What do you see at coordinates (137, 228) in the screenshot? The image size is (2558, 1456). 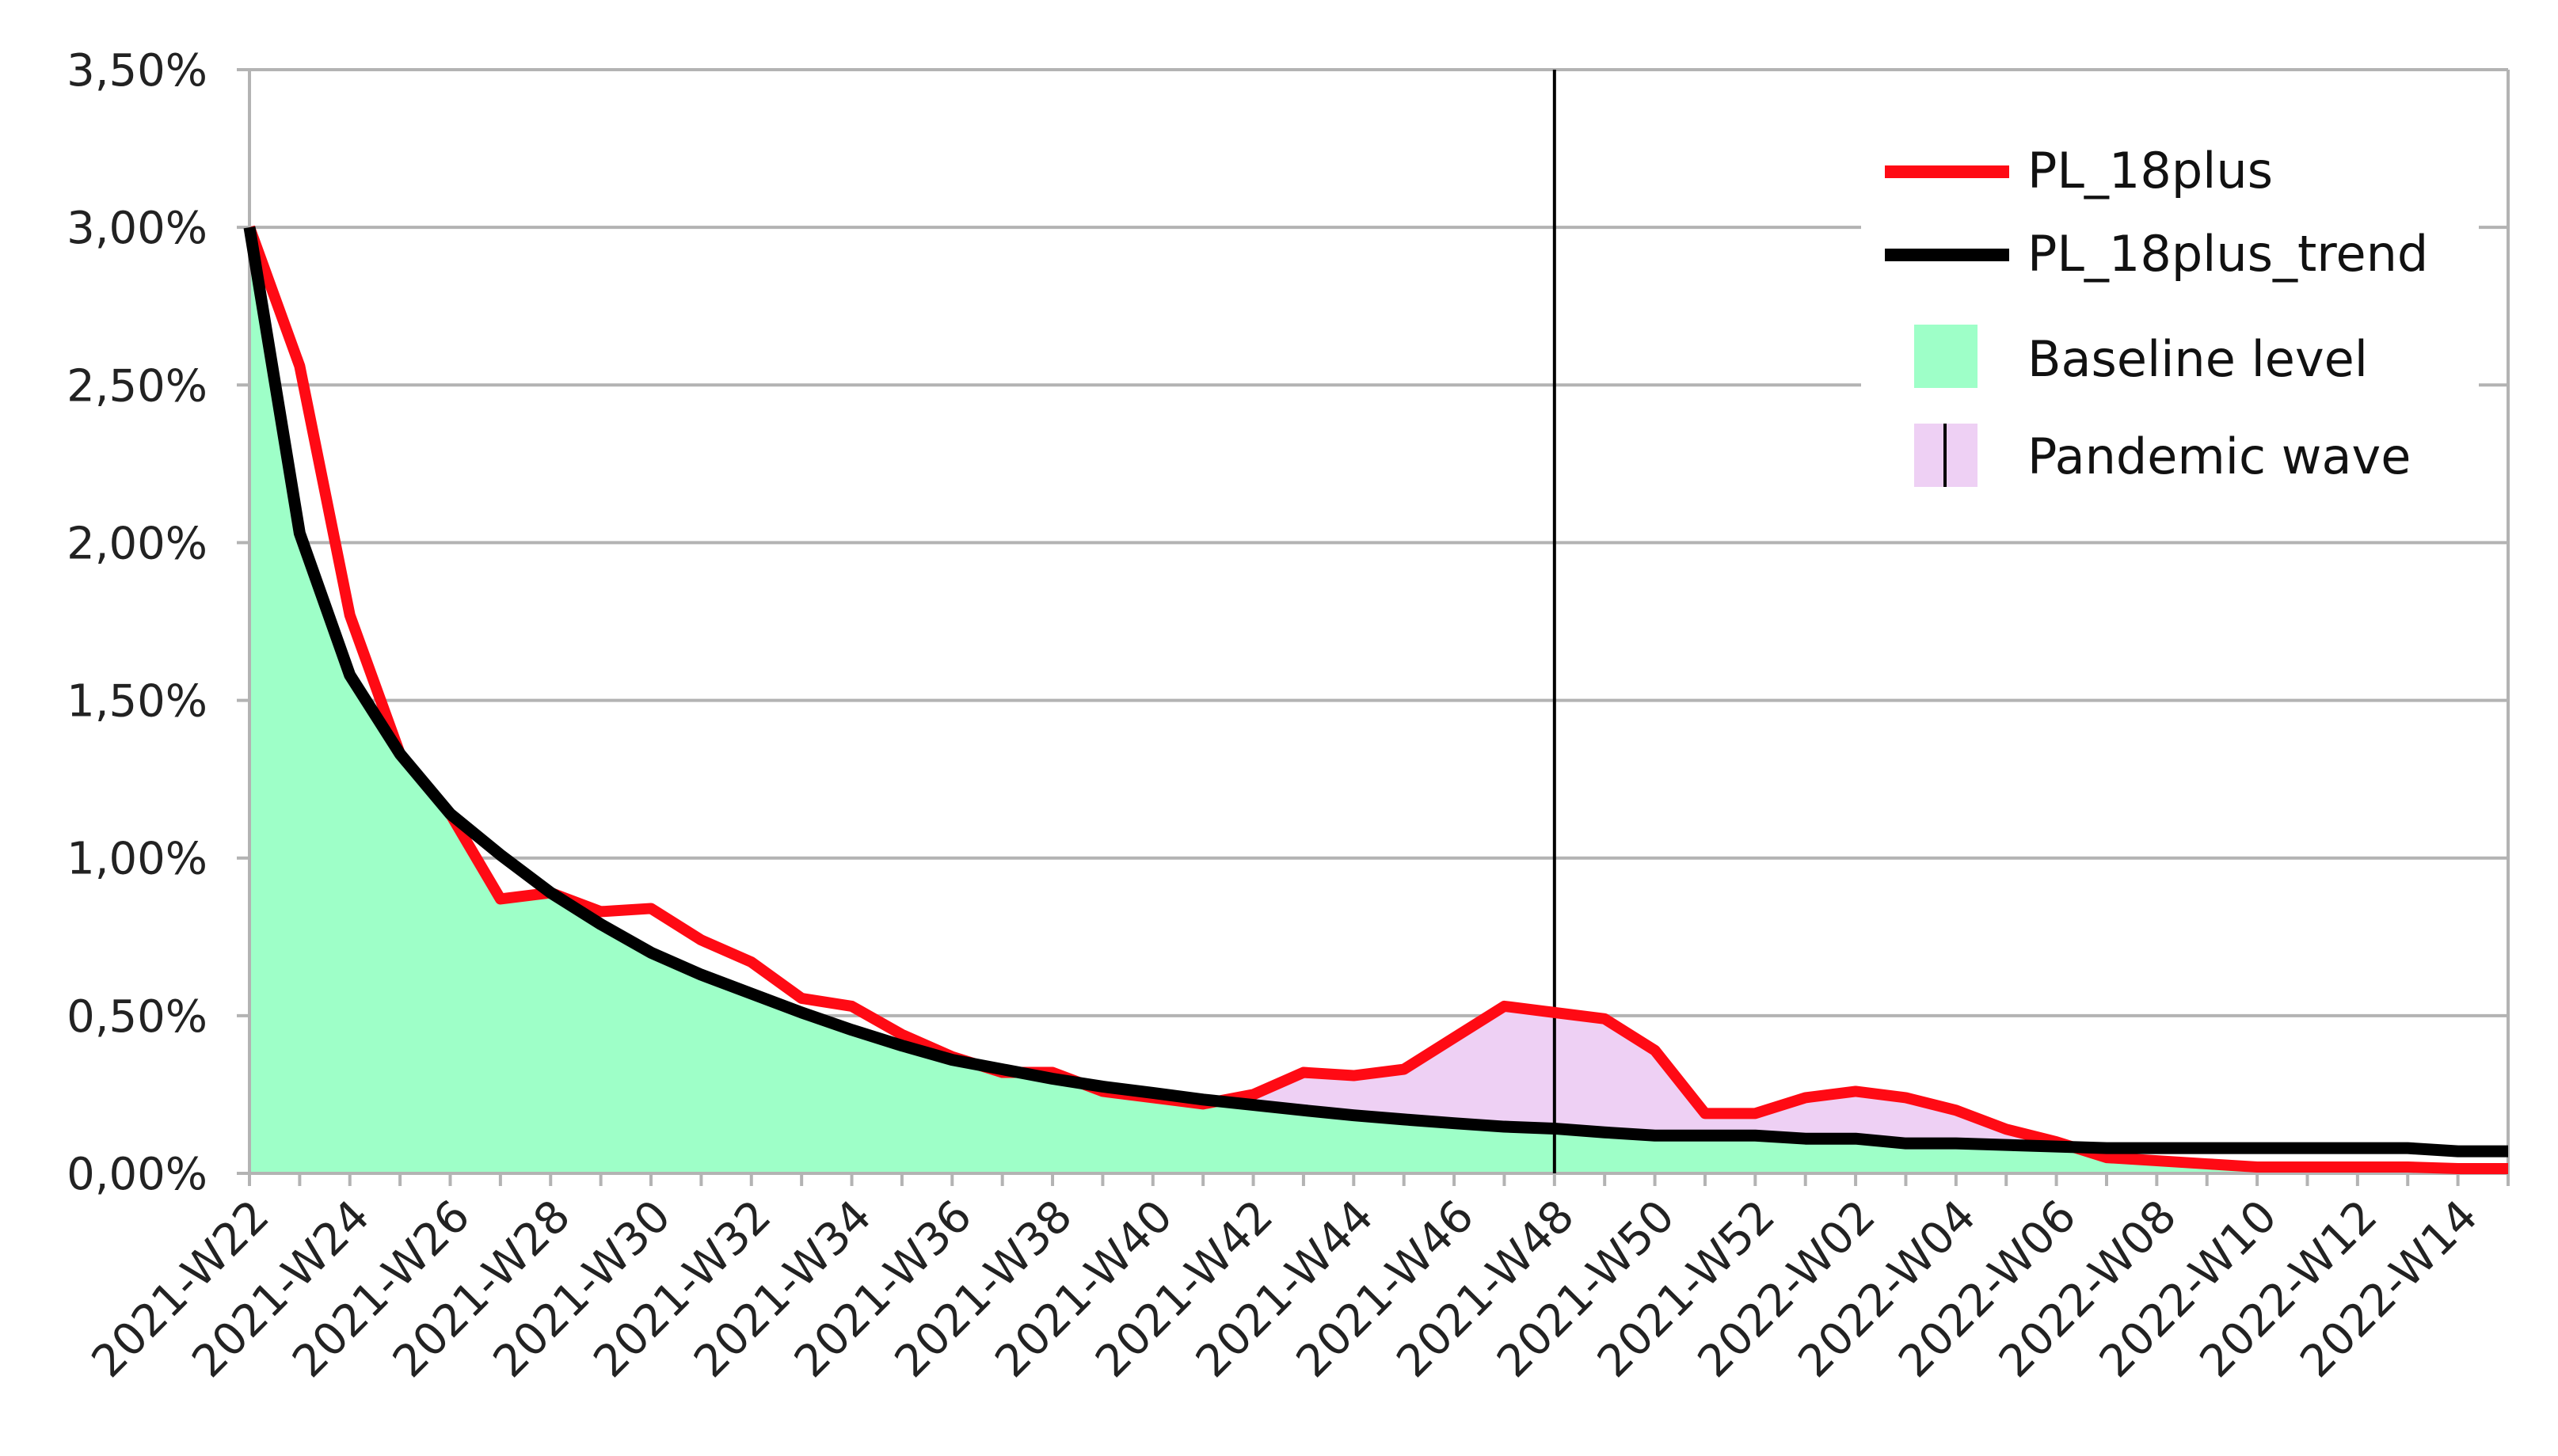 I see `y-tick-label: 3,00%` at bounding box center [137, 228].